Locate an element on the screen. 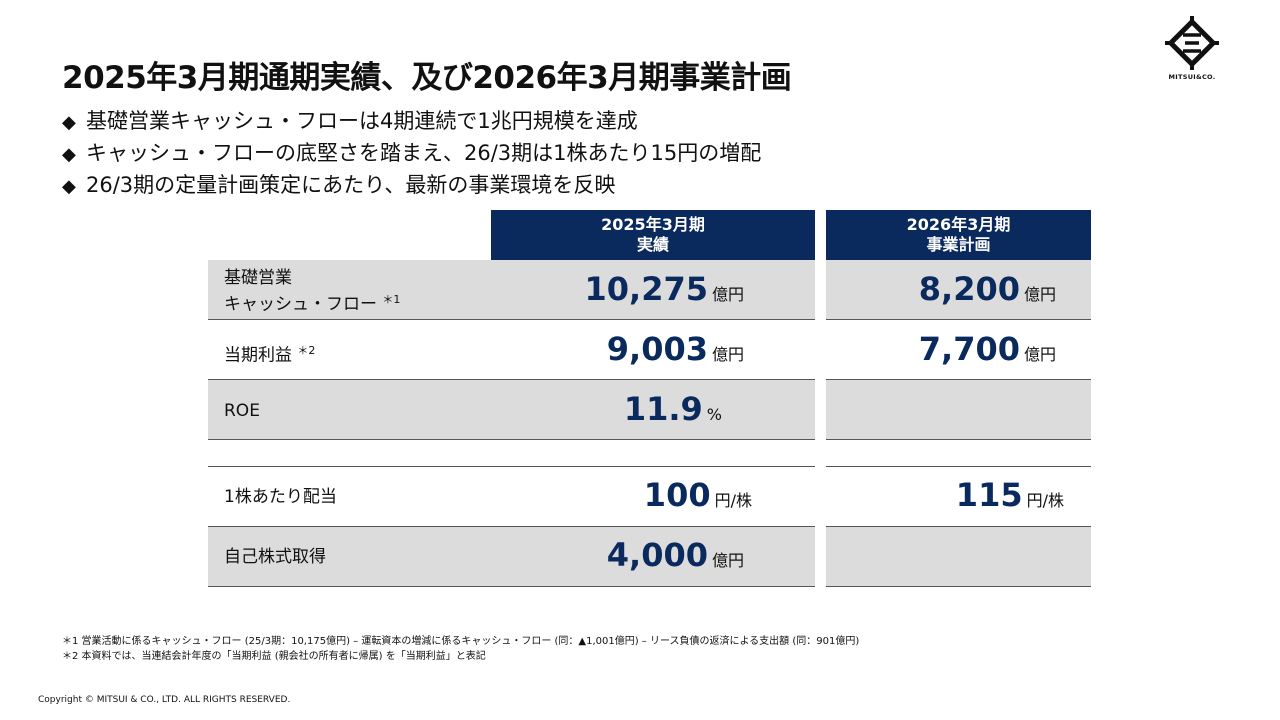  value-dividend-actual: 100 円/株 is located at coordinates (698, 495).